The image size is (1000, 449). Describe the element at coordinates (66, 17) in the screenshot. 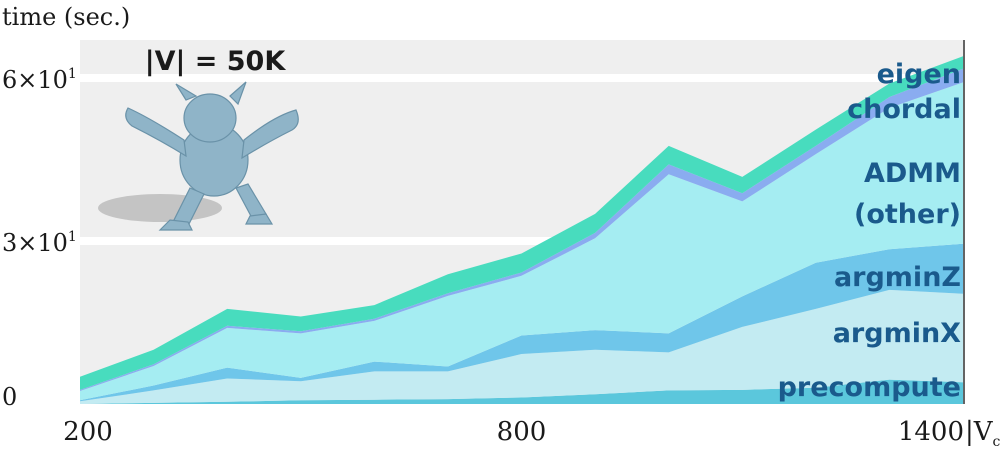

I see `y-axis-label: time (sec.)` at that location.